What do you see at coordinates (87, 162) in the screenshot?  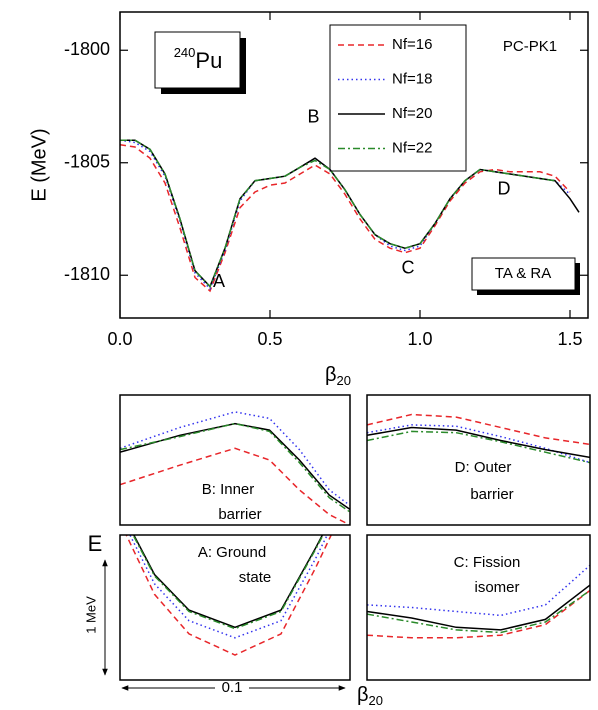 I see `y-tick-label: -1805` at bounding box center [87, 162].